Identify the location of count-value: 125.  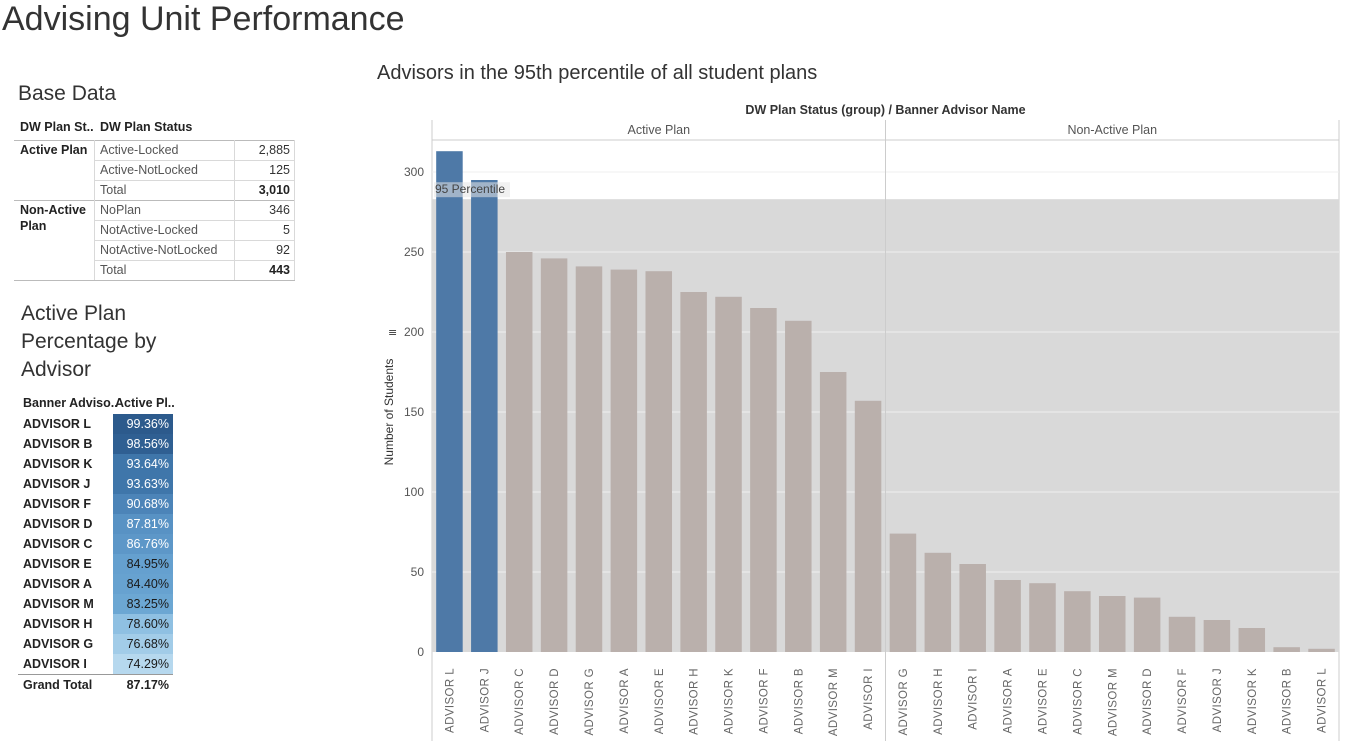
(279, 170).